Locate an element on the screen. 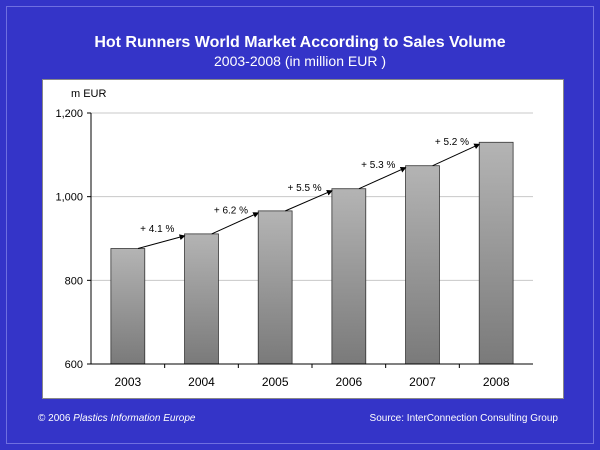 This screenshot has width=600, height=450. copyright-text: © 2006 is located at coordinates (56, 418).